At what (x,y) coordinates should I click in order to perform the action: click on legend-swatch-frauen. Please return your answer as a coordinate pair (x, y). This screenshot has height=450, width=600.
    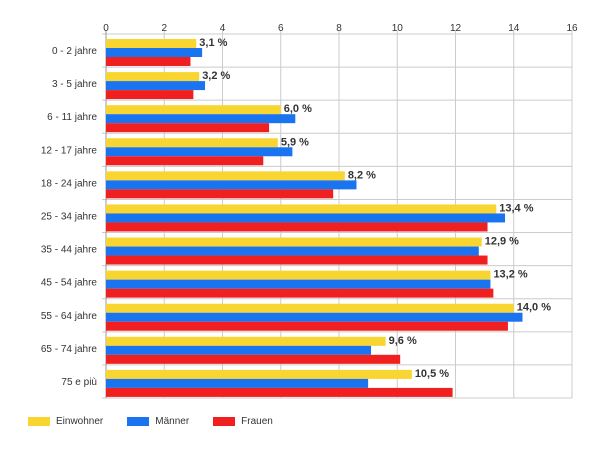
    Looking at the image, I should click on (224, 421).